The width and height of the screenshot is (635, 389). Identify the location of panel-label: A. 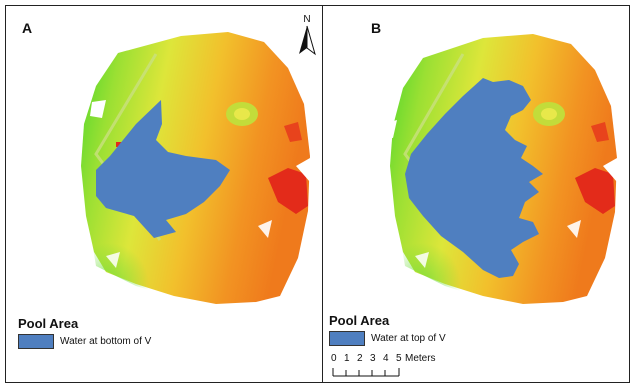
(27, 28).